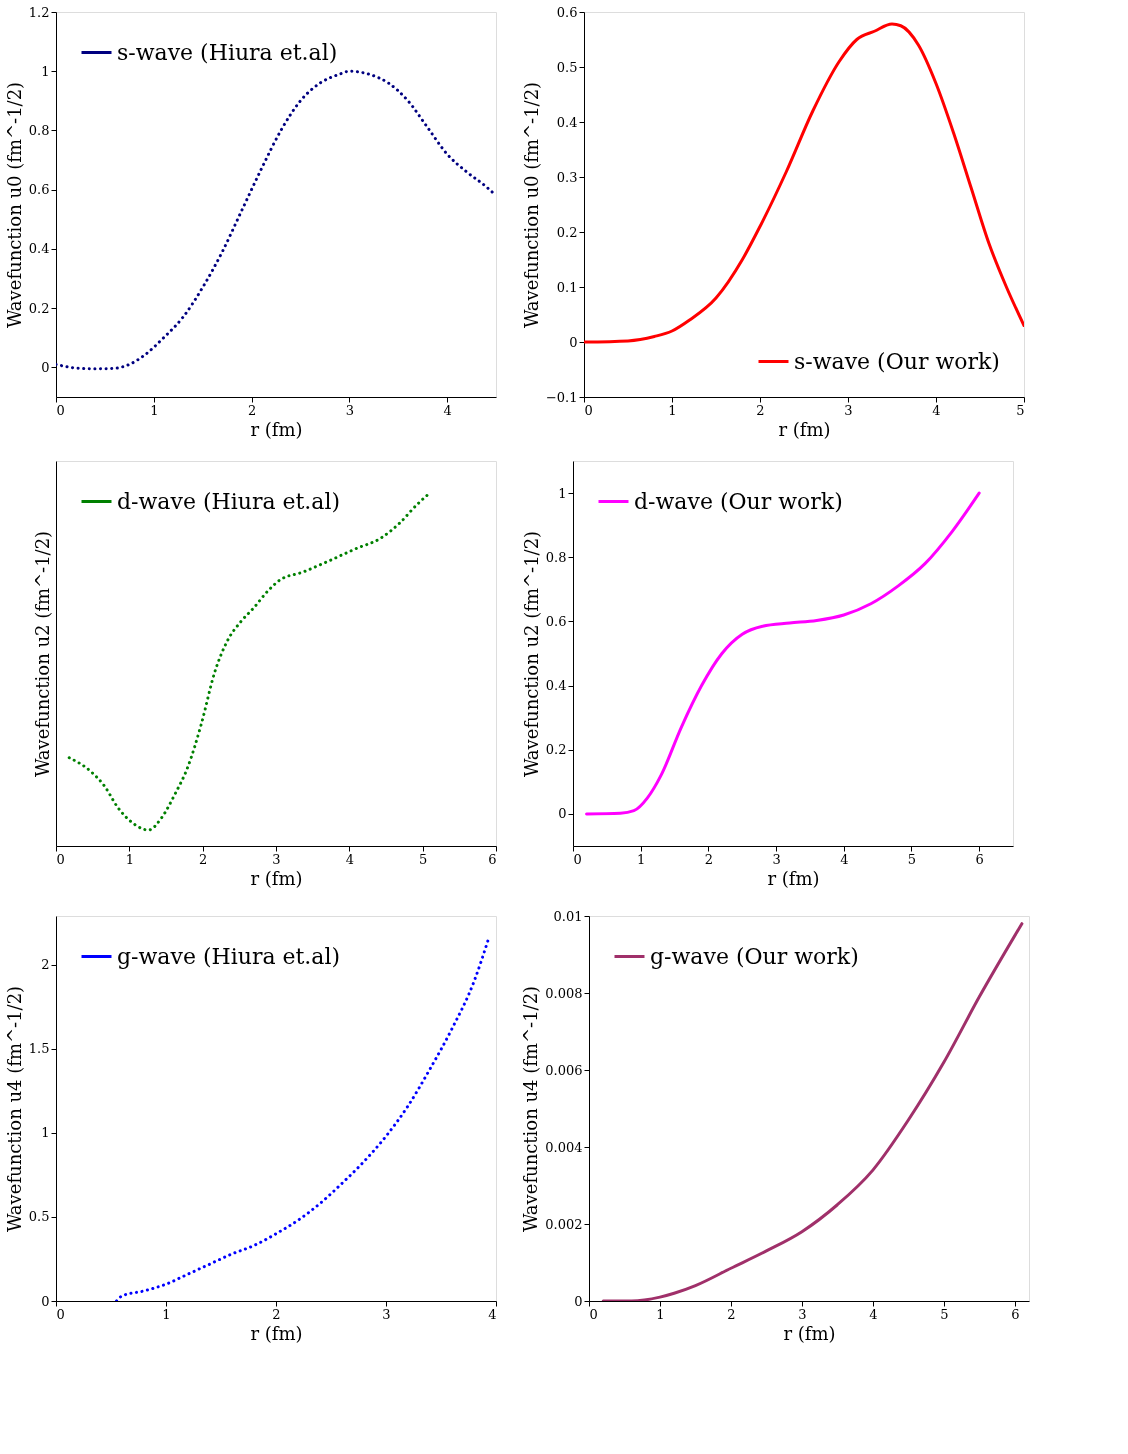 The image size is (1128, 1454). I want to click on y-tick-label: 0.3, so click(567, 177).